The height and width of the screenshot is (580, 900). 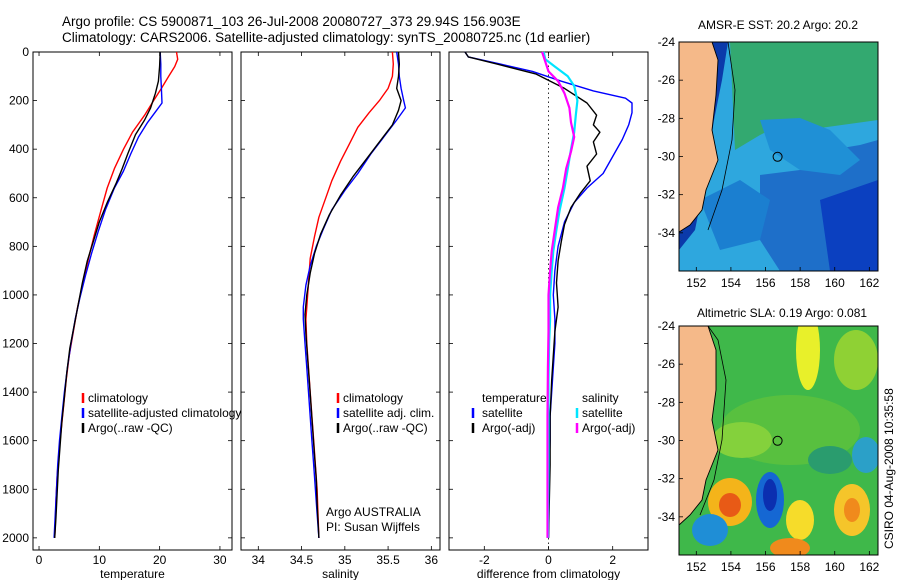 What do you see at coordinates (220, 560) in the screenshot?
I see `x-tick-label: 30` at bounding box center [220, 560].